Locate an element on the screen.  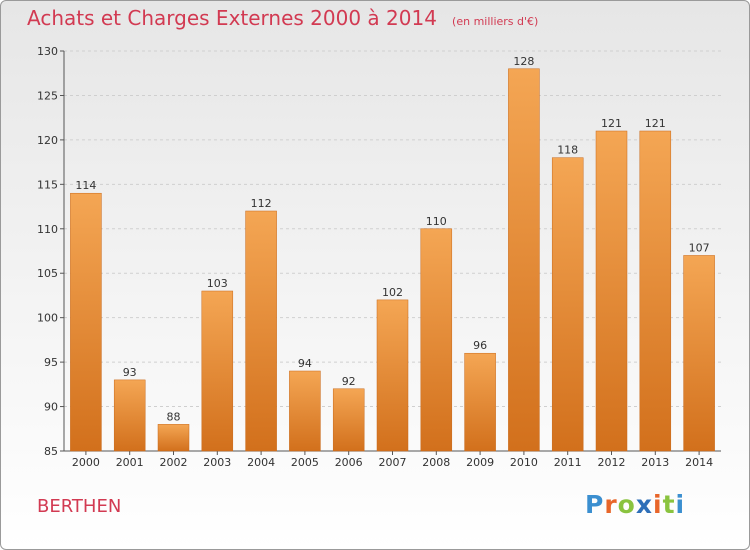
chart-title: Achats et Charges Externes 2000 à 2014 is located at coordinates (232, 18).